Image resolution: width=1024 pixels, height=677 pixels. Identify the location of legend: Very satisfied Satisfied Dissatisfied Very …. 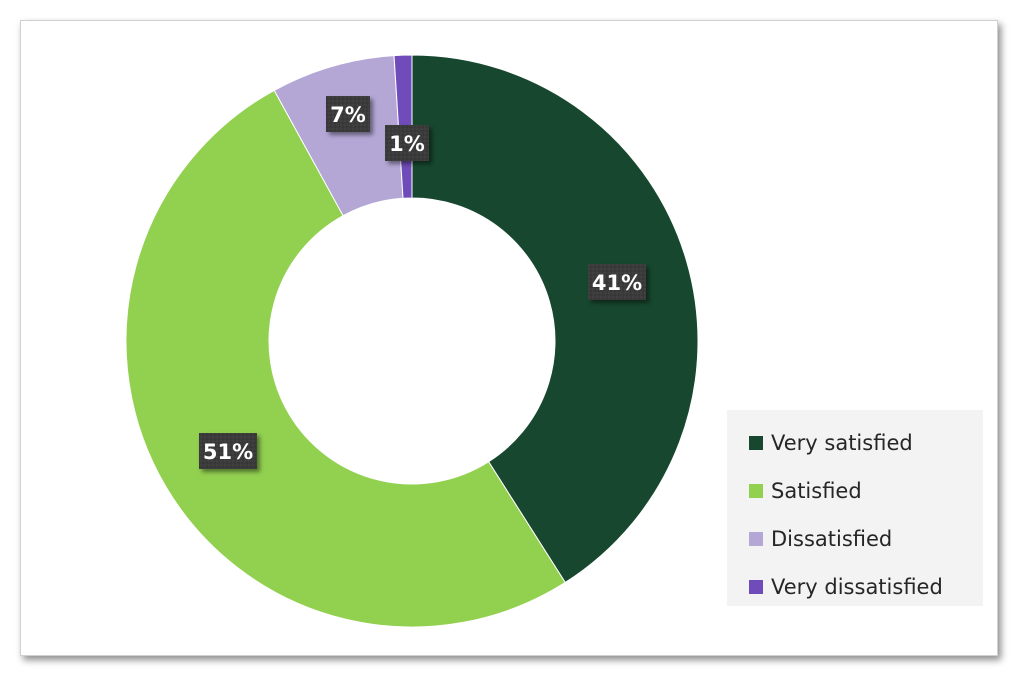
(855, 508).